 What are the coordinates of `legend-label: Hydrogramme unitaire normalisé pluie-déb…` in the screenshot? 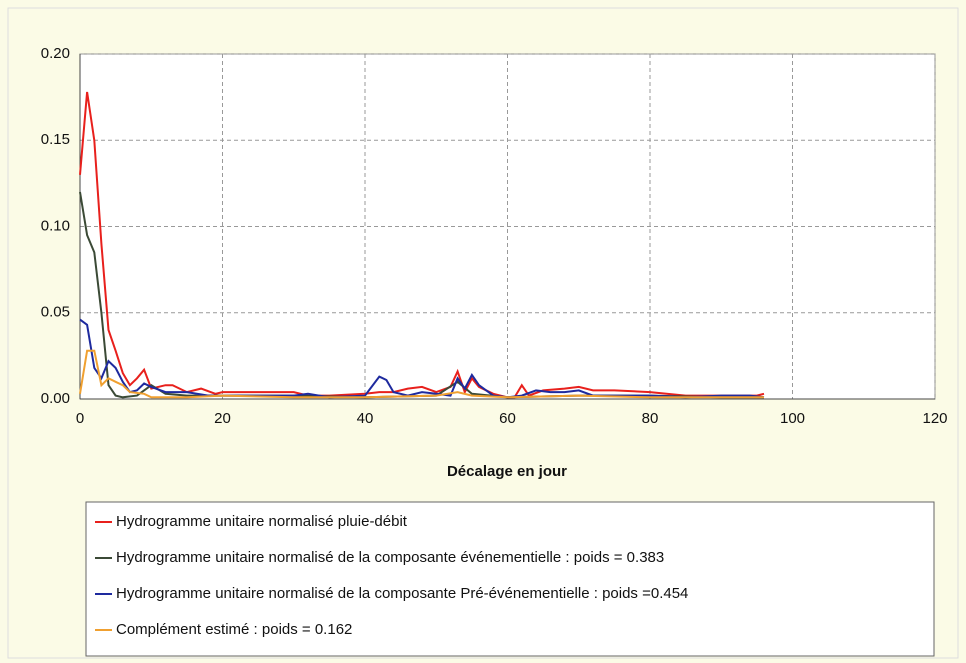 It's located at (262, 521).